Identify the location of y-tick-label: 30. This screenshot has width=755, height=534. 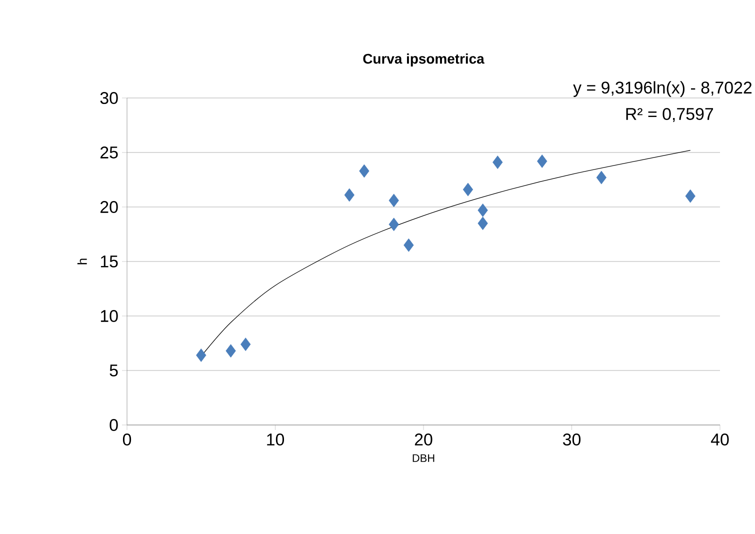
(109, 98).